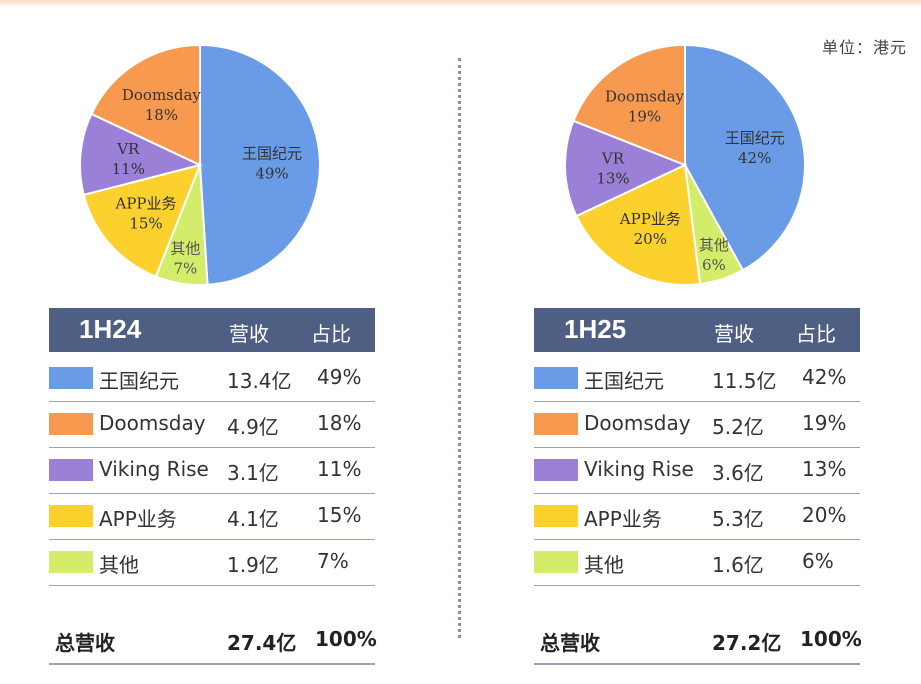  Describe the element at coordinates (698, 640) in the screenshot. I see `total-row: 总营收 27.2亿 100%` at that location.